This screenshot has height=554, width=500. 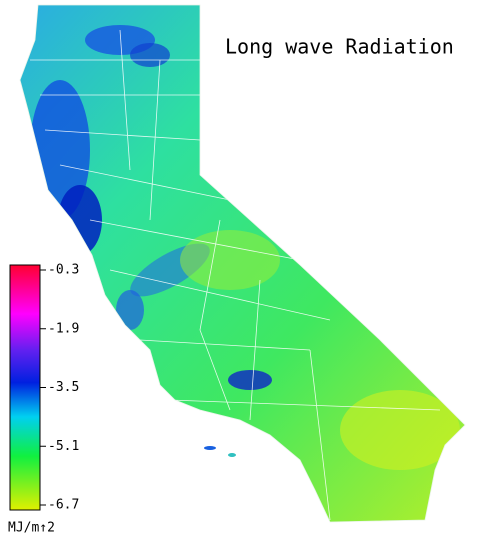 I want to click on map-title: Long wave Radiation, so click(x=339, y=47).